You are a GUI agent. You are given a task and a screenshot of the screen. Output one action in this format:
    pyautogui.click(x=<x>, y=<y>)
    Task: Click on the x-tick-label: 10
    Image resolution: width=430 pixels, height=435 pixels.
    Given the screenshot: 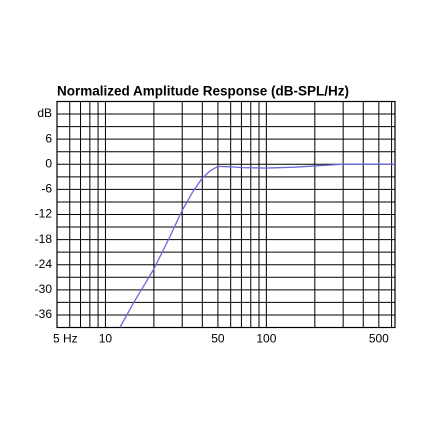 What is the action you would take?
    pyautogui.click(x=106, y=339)
    